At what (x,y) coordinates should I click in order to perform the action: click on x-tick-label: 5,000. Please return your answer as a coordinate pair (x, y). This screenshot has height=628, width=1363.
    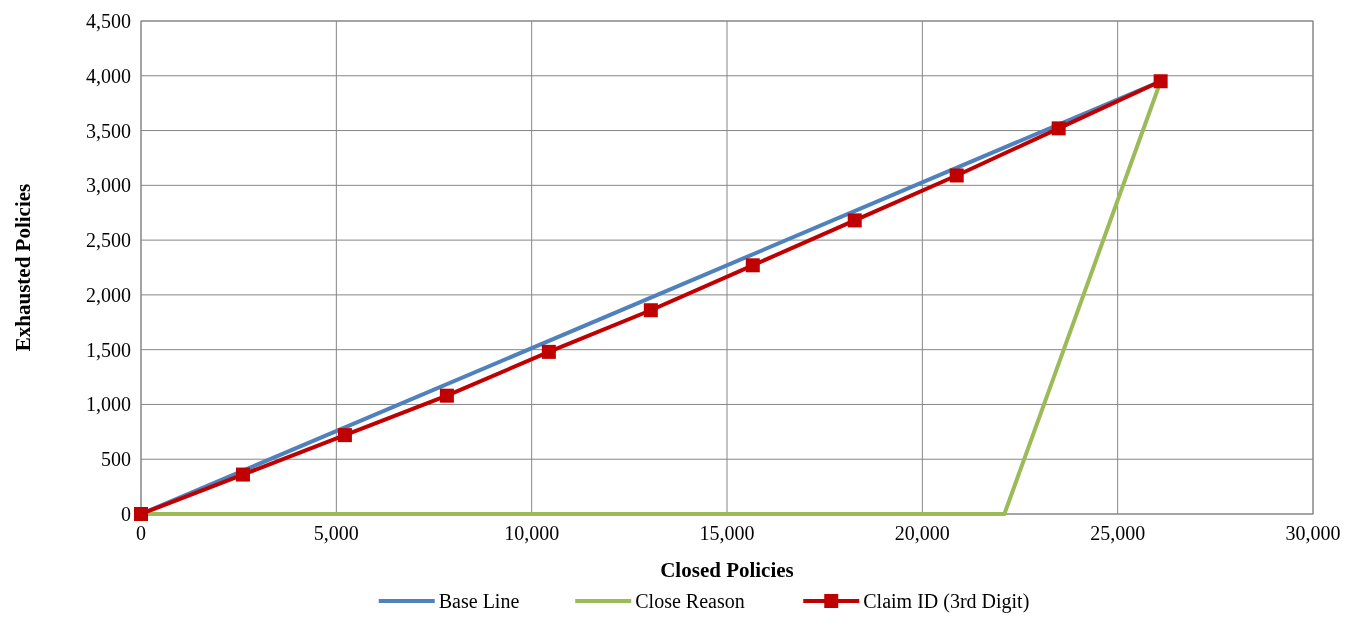
    Looking at the image, I should click on (336, 533).